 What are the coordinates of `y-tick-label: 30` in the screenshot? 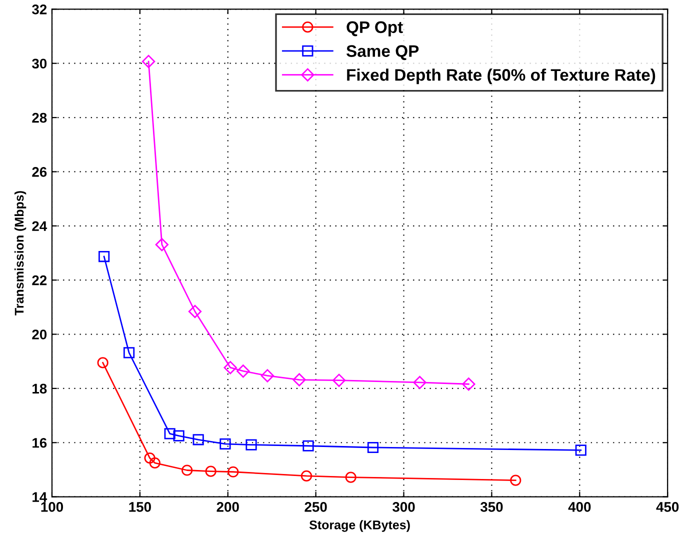 It's located at (39, 63).